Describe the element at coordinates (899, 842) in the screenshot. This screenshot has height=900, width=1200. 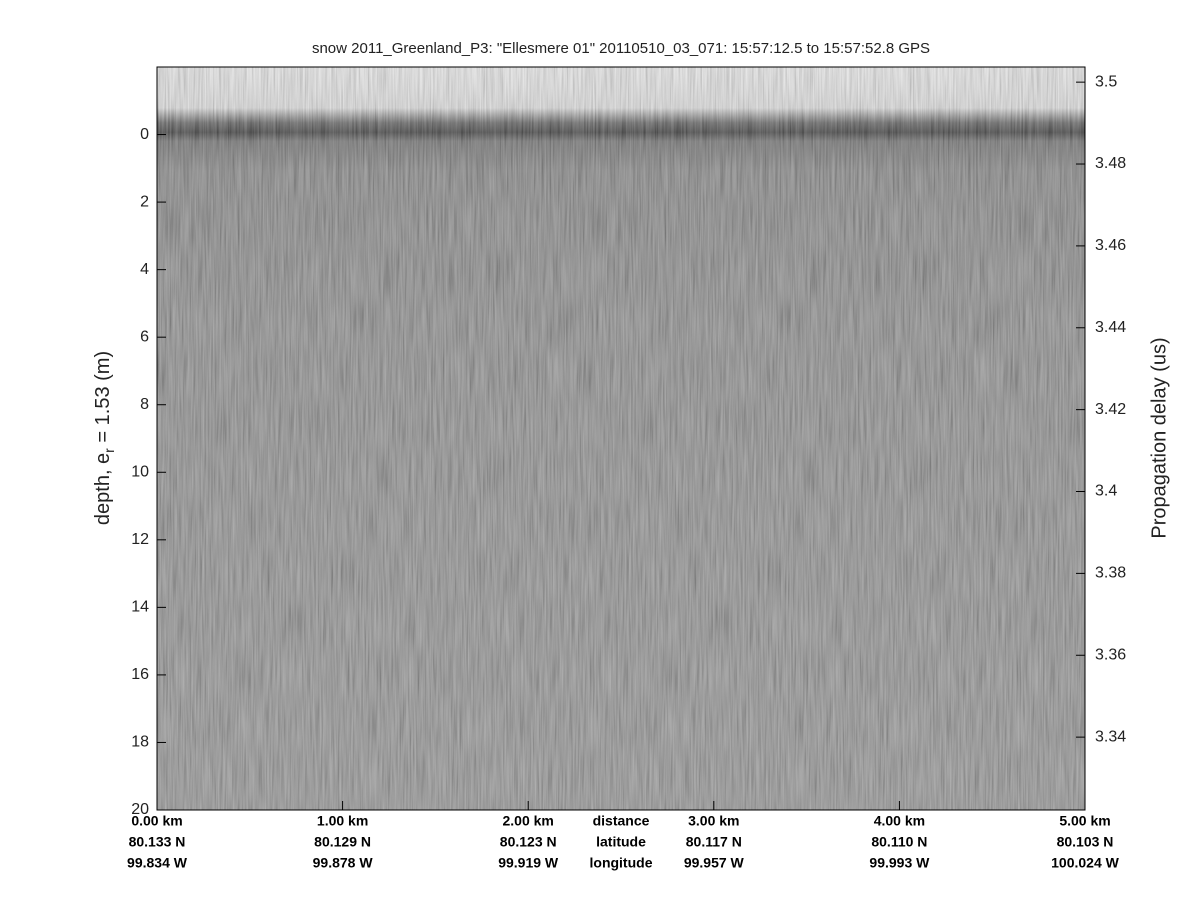
I see `latitude-label: 80.110 N` at that location.